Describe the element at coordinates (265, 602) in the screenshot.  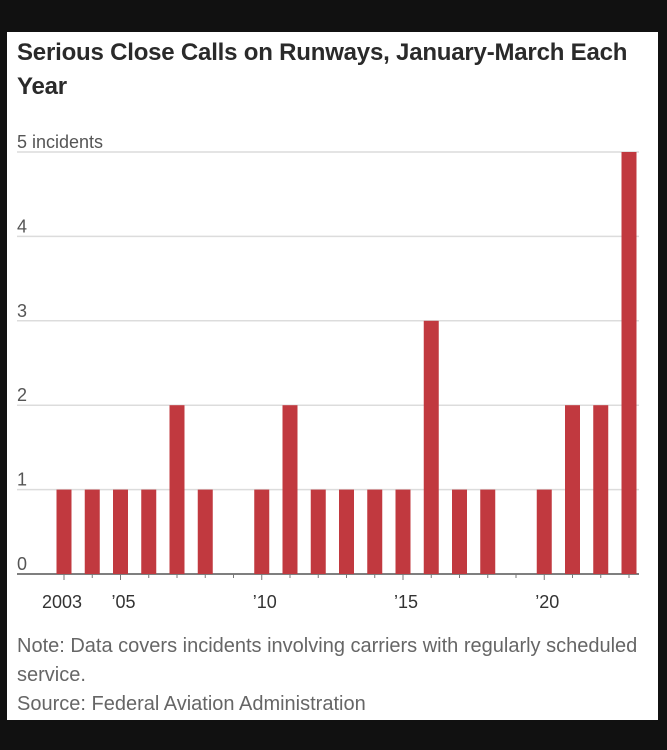
I see `x-tick-label-2010: ’10` at that location.